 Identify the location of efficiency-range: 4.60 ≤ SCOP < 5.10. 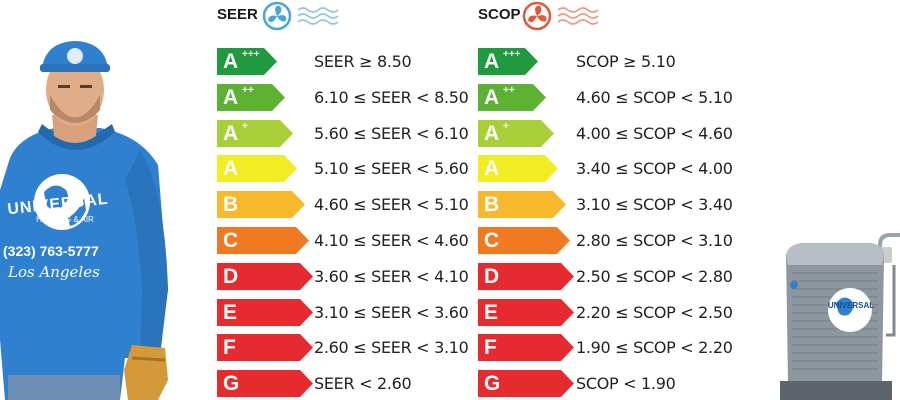
(654, 97).